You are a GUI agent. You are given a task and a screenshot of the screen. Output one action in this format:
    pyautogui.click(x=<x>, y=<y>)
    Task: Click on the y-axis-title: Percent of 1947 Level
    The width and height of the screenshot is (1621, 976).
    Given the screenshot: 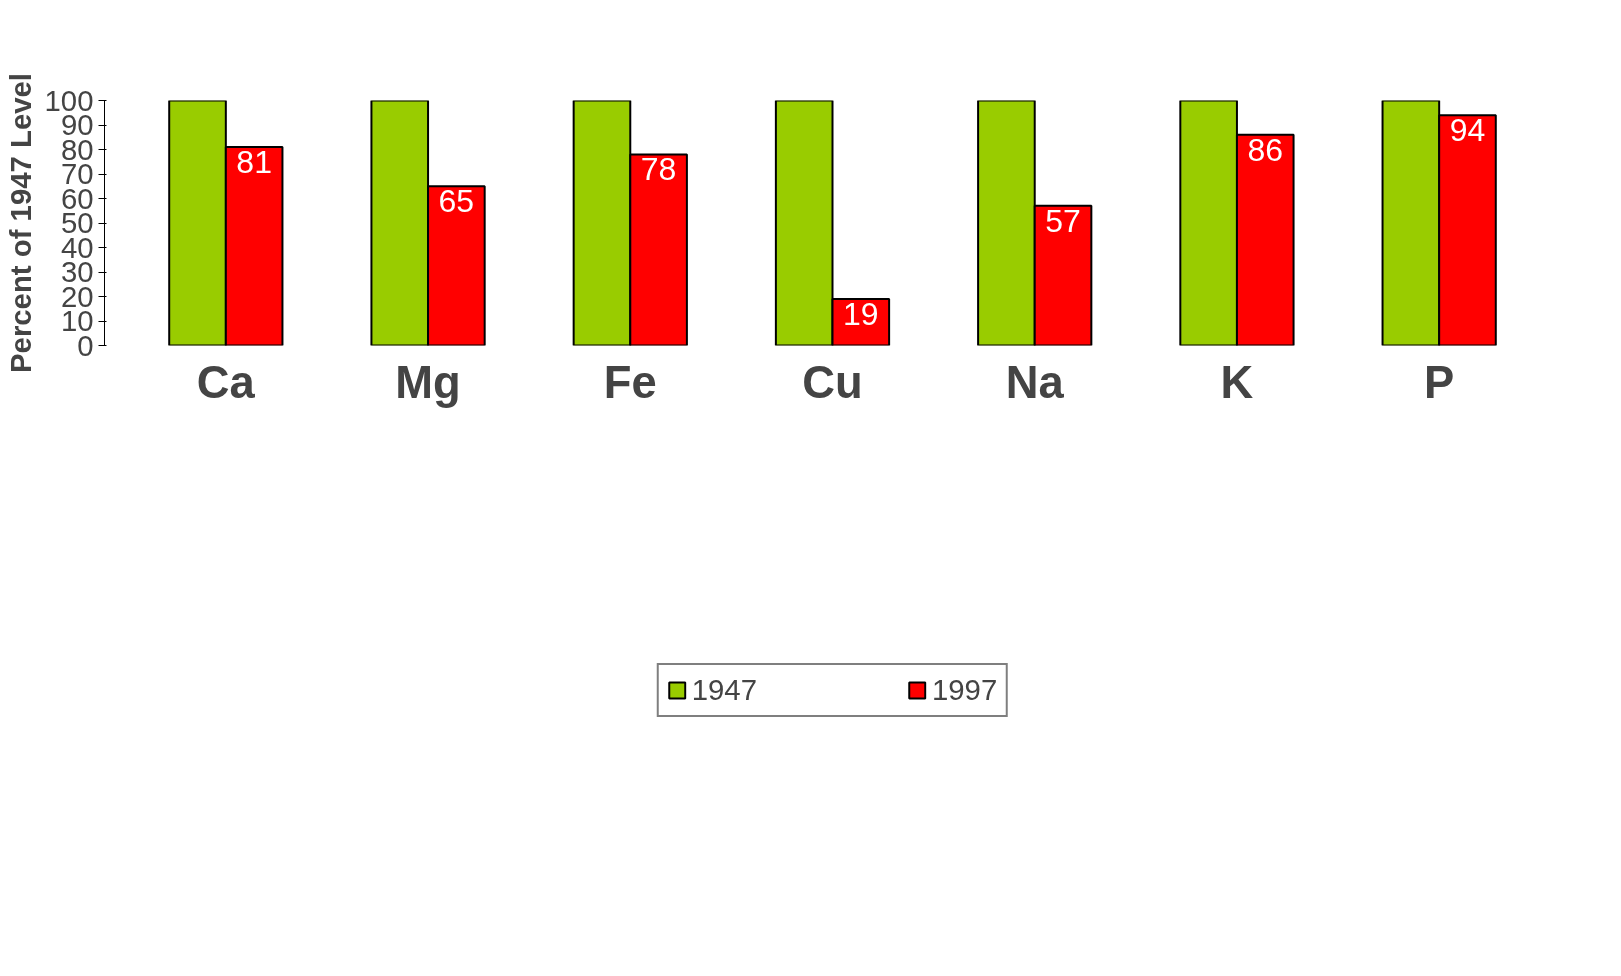 What is the action you would take?
    pyautogui.click(x=20, y=223)
    